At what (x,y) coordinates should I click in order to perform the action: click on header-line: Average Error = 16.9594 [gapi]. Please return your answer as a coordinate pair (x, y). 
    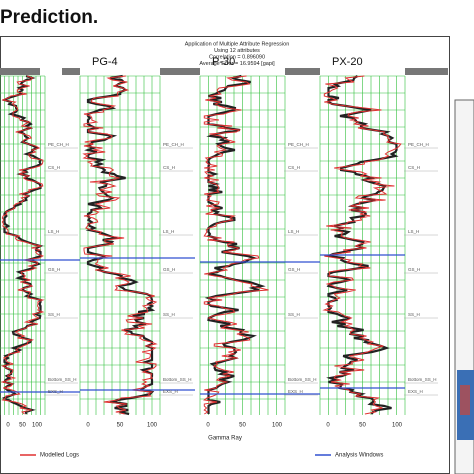
    Looking at the image, I should click on (237, 64).